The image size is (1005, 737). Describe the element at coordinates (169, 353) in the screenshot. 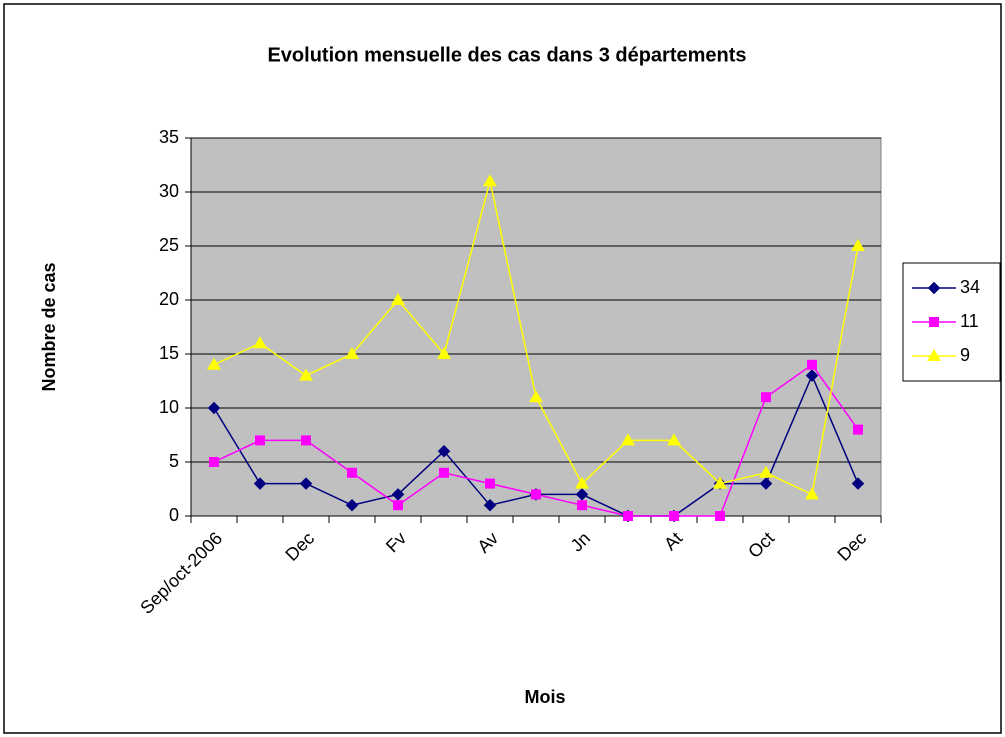

I see `y-tick-label: 15` at that location.